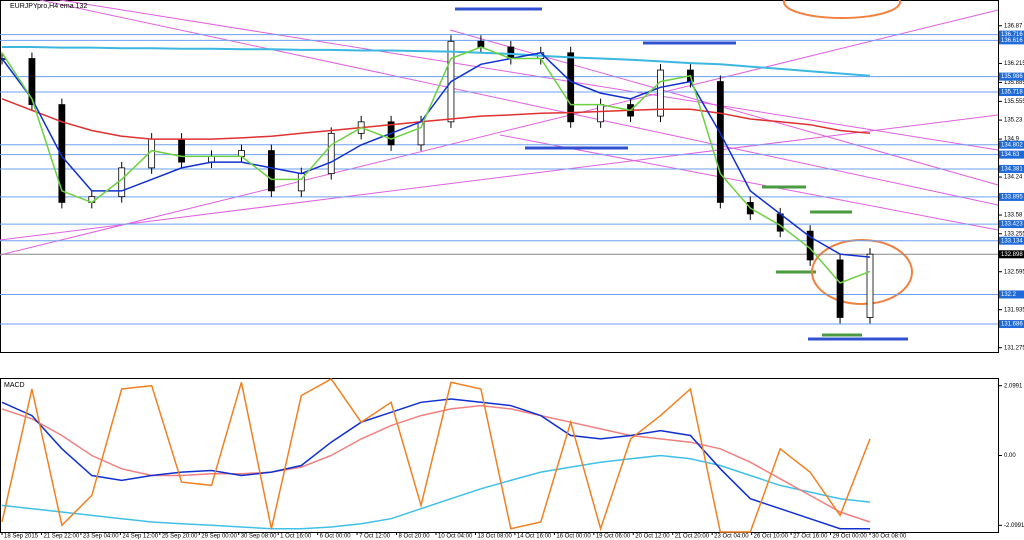 The height and width of the screenshot is (540, 1024). Describe the element at coordinates (534, 537) in the screenshot. I see `x-tick-label: 14 Oct 16:00` at that location.